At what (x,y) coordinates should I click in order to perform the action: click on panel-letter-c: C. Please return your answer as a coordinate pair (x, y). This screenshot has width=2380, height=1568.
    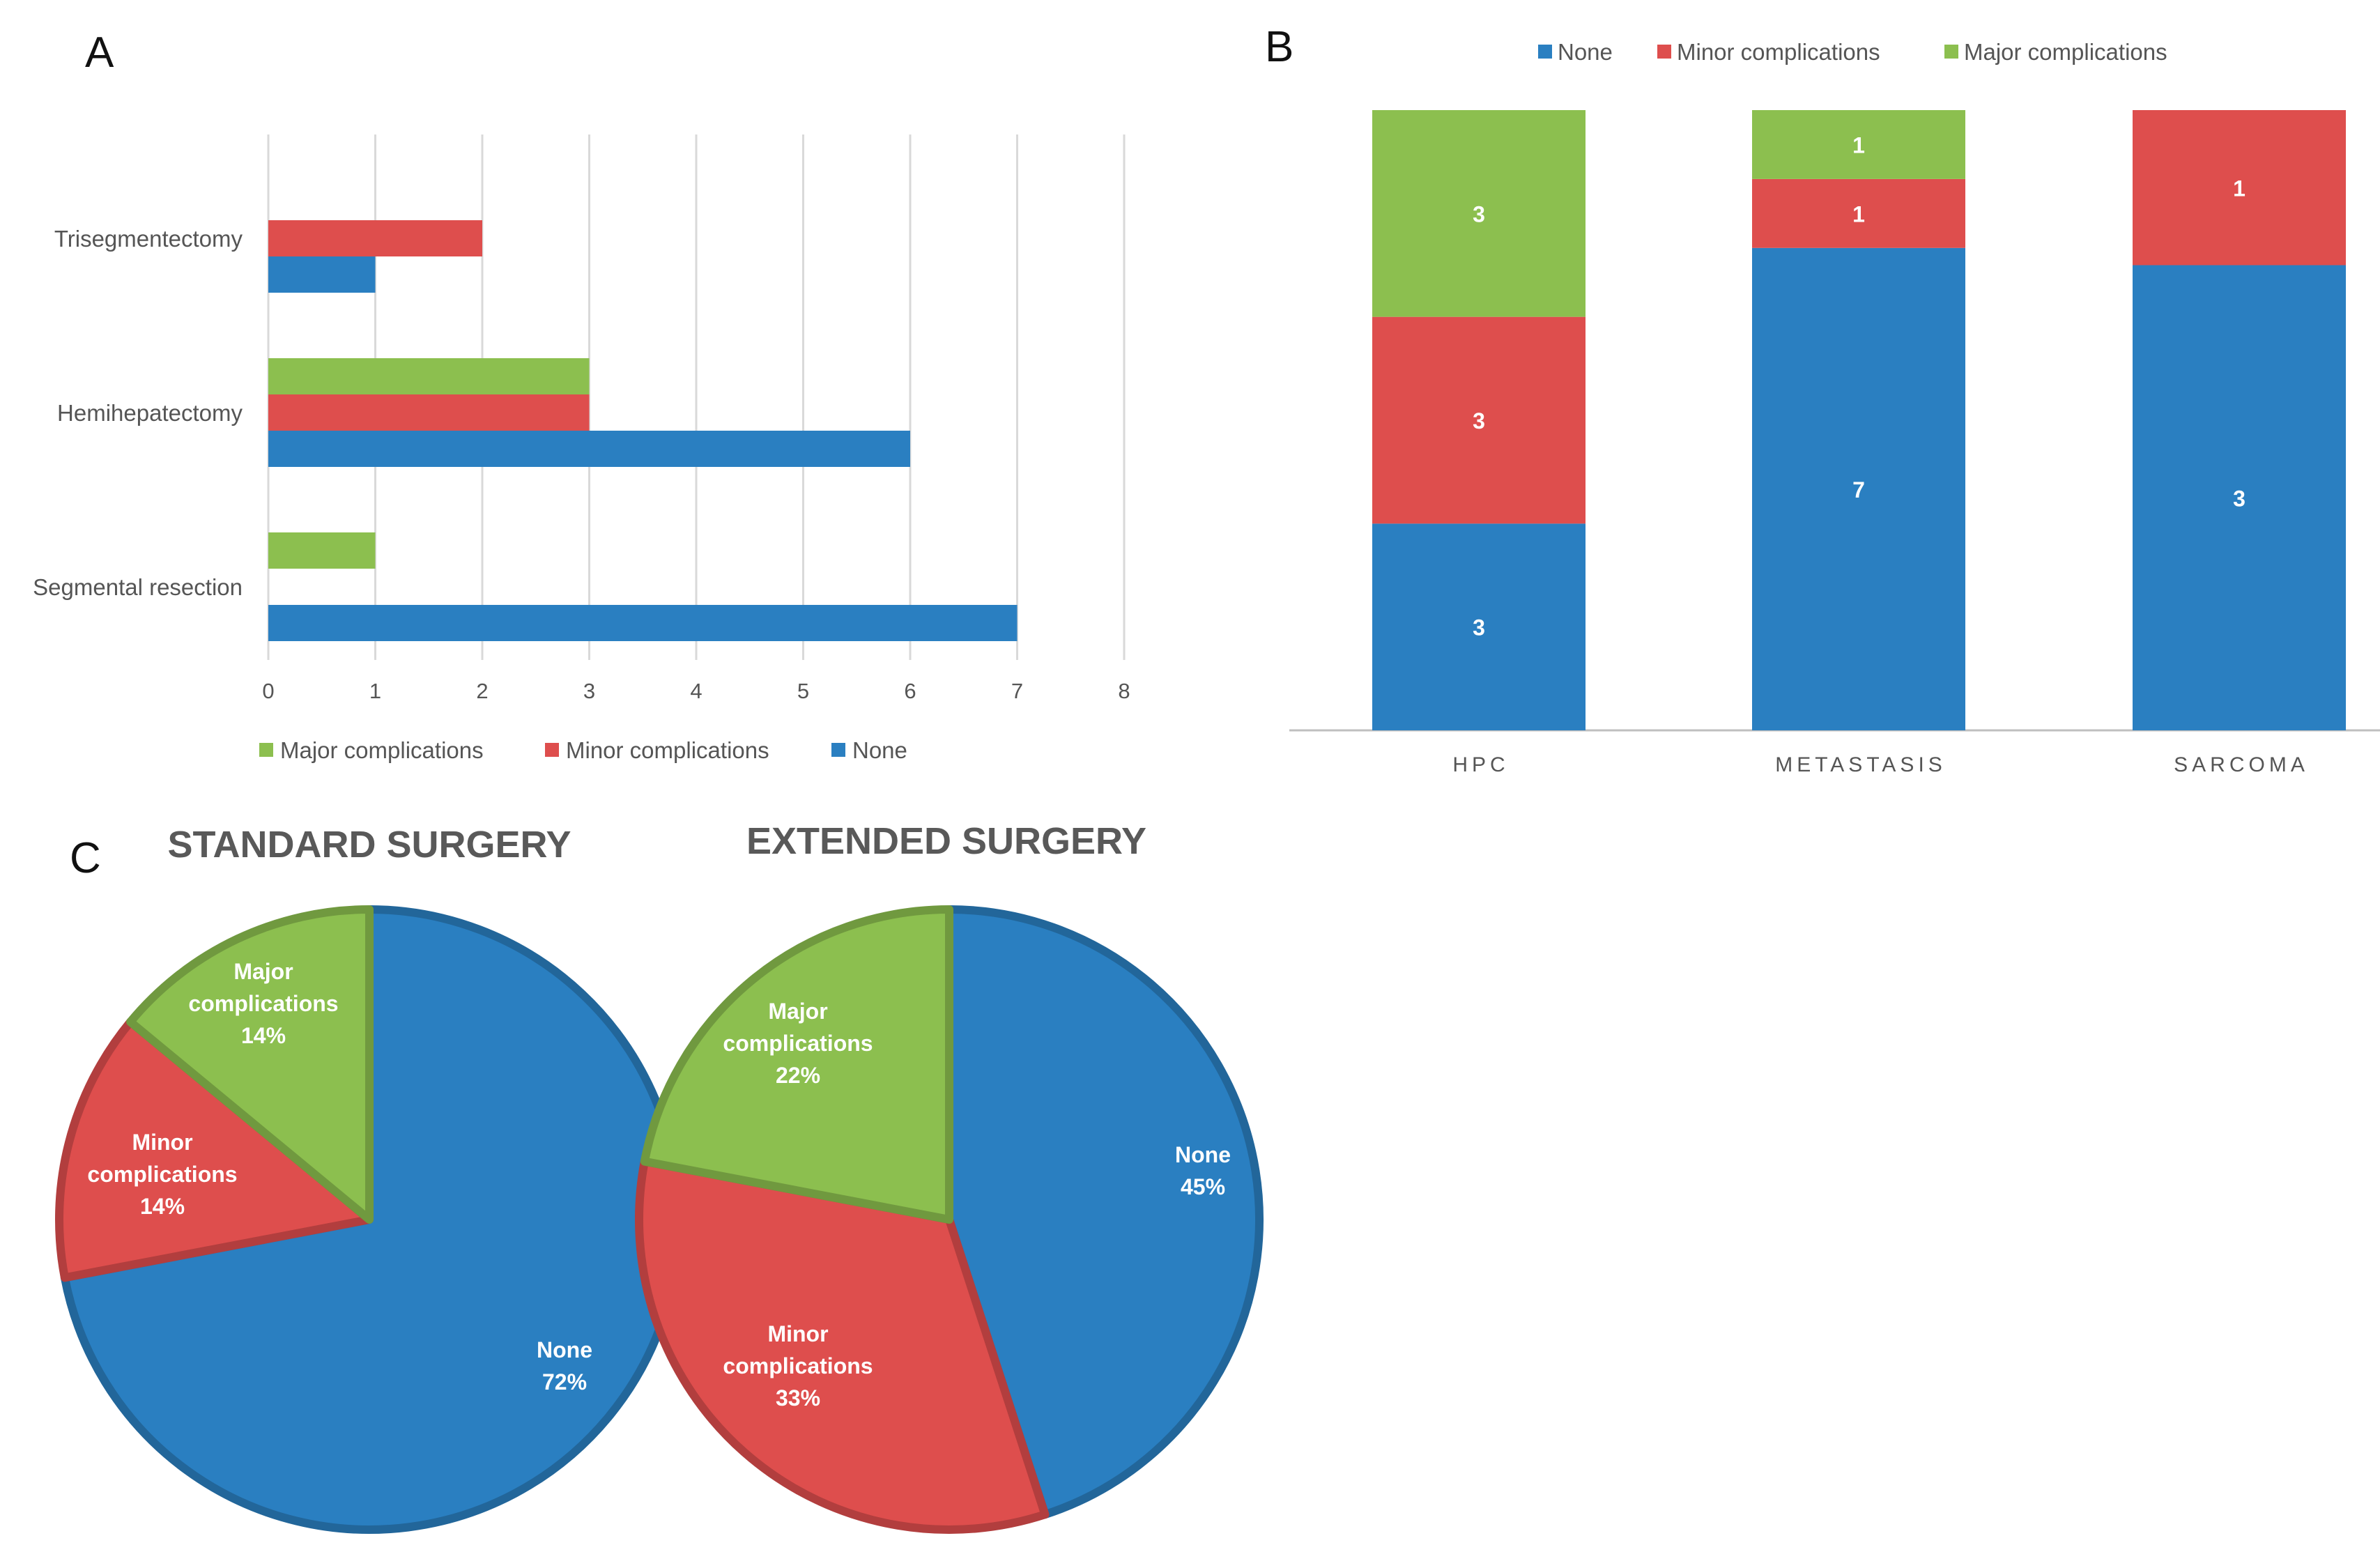
    Looking at the image, I should click on (85, 858).